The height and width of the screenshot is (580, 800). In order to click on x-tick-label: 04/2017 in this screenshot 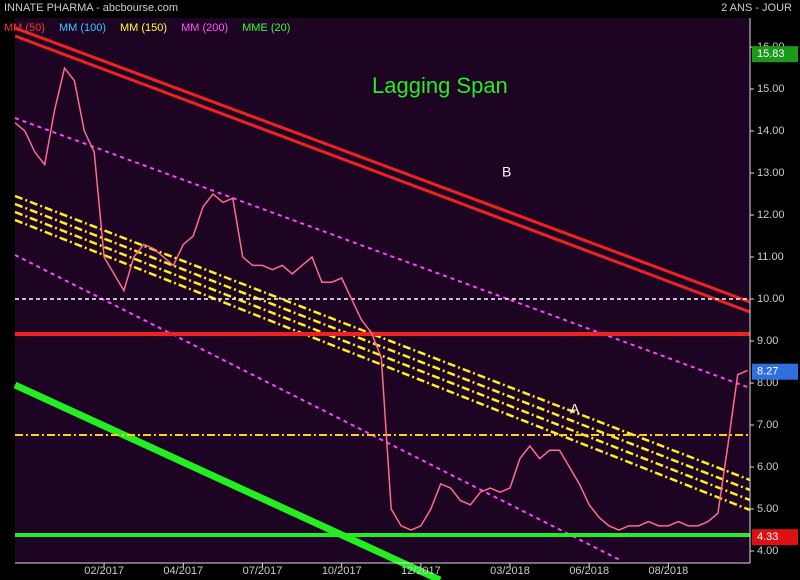, I will do `click(183, 571)`.